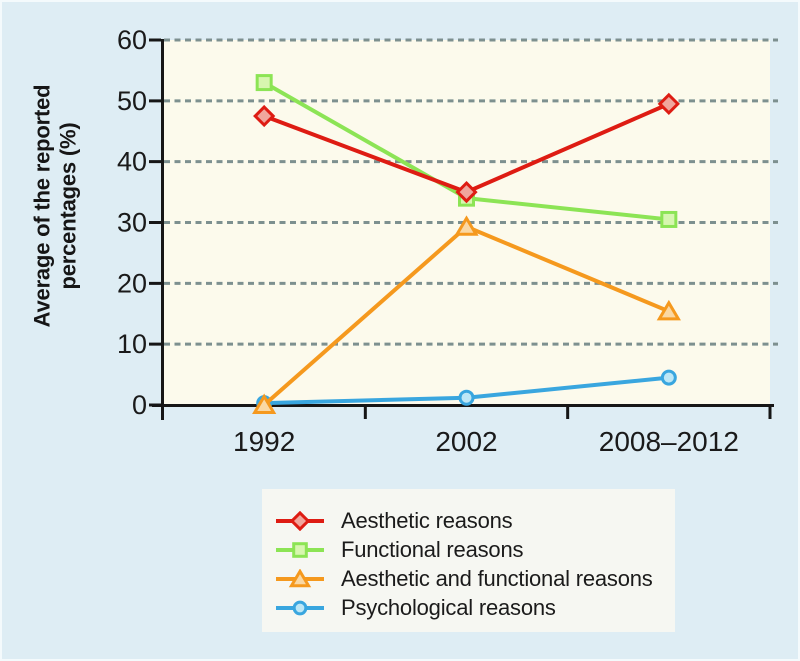 The image size is (800, 661). Describe the element at coordinates (132, 40) in the screenshot. I see `y-tick-label-60: 60` at that location.